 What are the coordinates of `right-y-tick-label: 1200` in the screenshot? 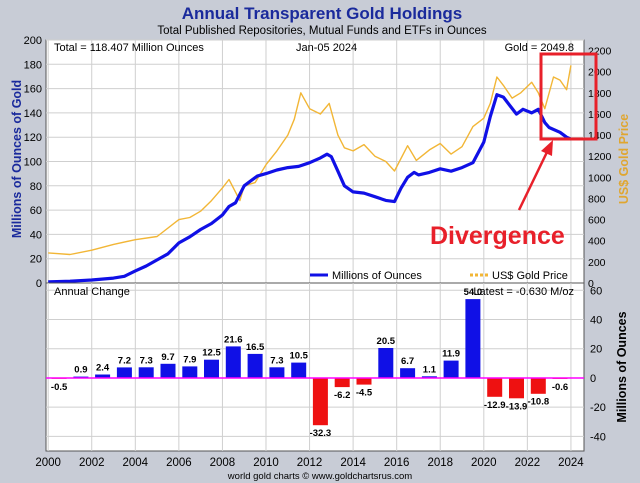 It's located at (600, 157).